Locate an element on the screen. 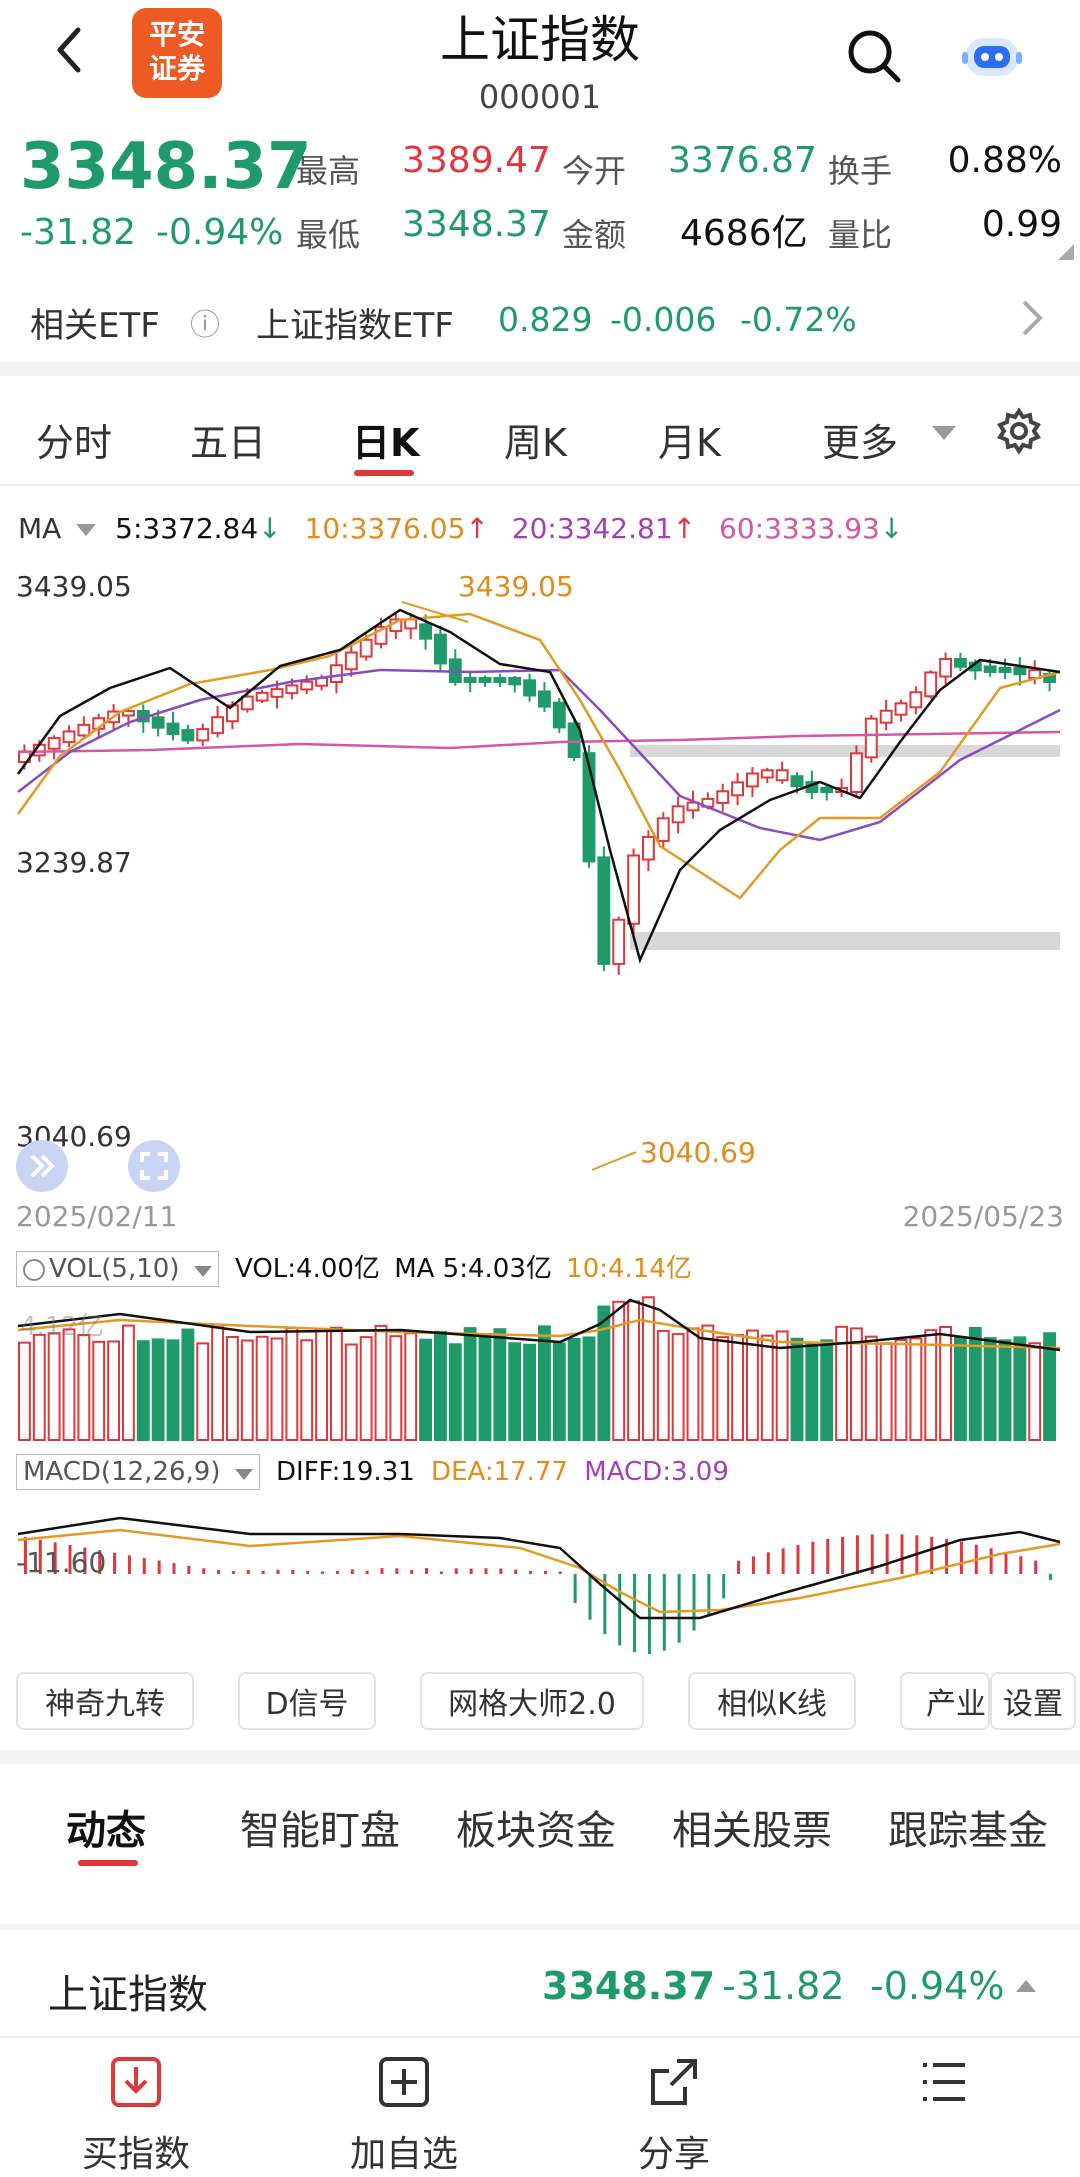 The width and height of the screenshot is (1080, 2177). high-value: 3389.47 is located at coordinates (476, 160).